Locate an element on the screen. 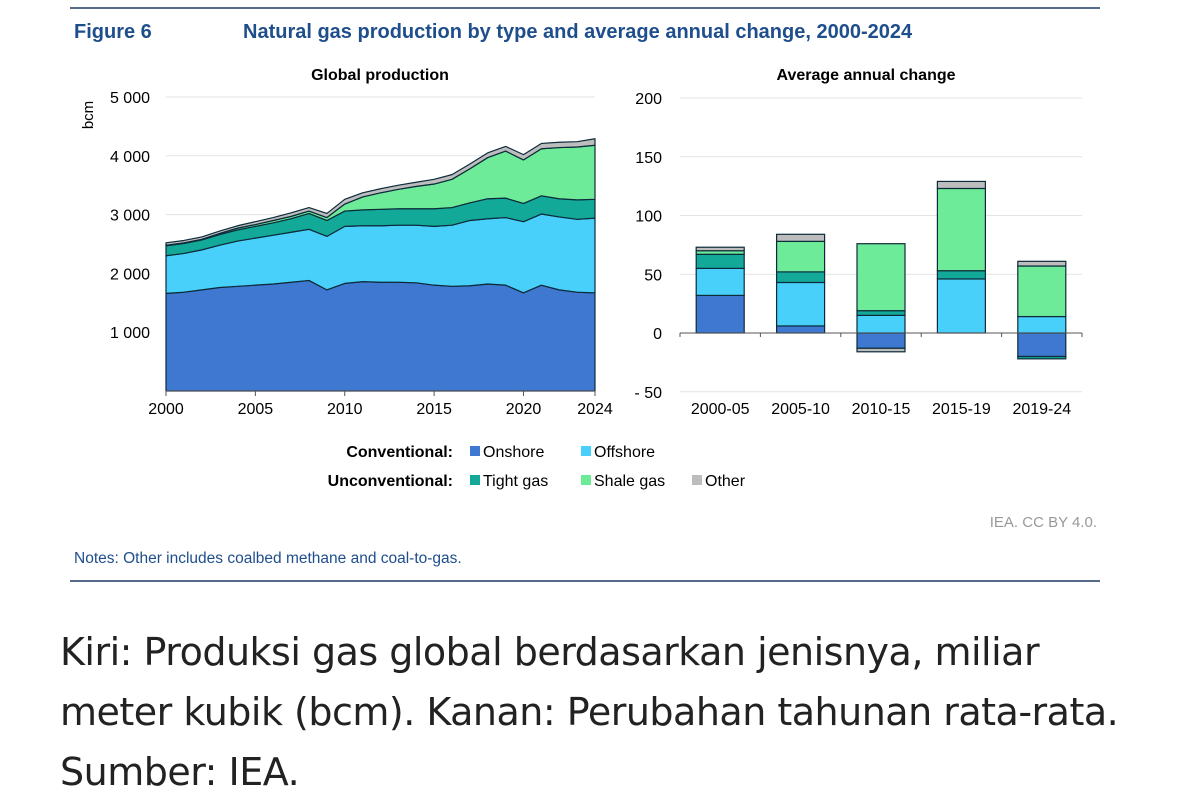 The image size is (1179, 810). left-chart-title: Global production is located at coordinates (380, 75).